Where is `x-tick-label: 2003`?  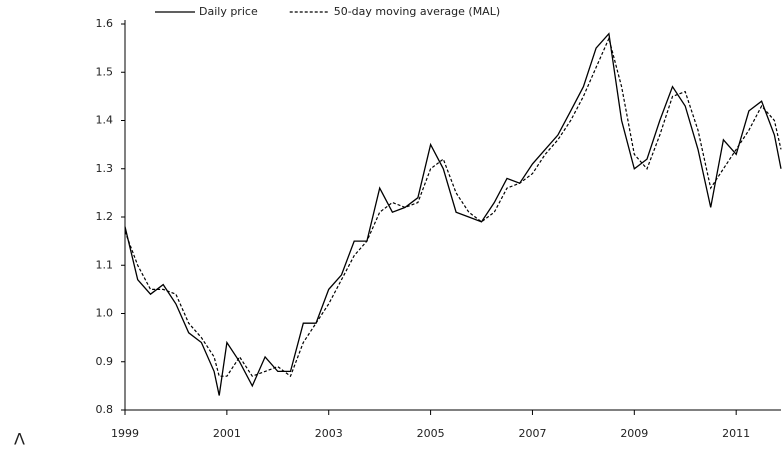
x-tick-label: 2003 is located at coordinates (329, 433).